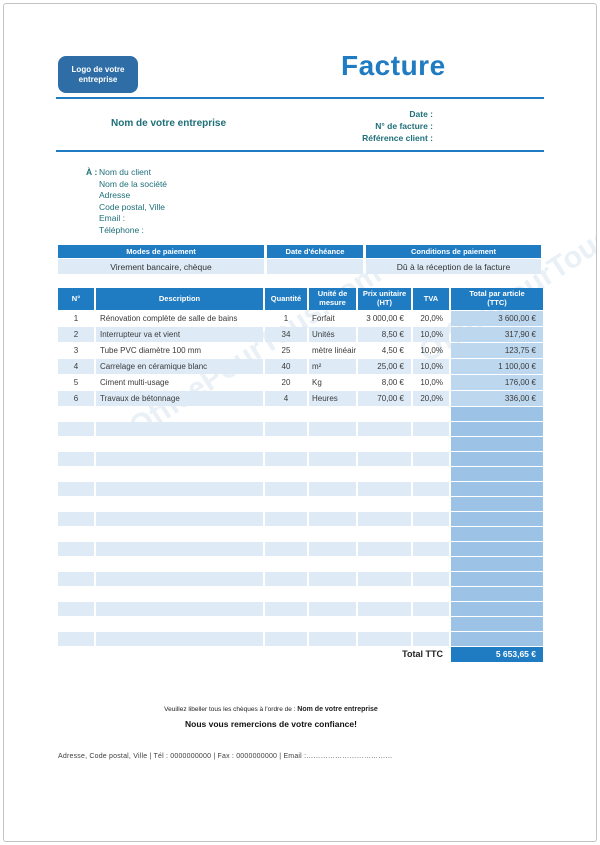 This screenshot has width=600, height=845. What do you see at coordinates (161, 266) in the screenshot?
I see `payment-value-cell: Virement bancaire, chèque` at bounding box center [161, 266].